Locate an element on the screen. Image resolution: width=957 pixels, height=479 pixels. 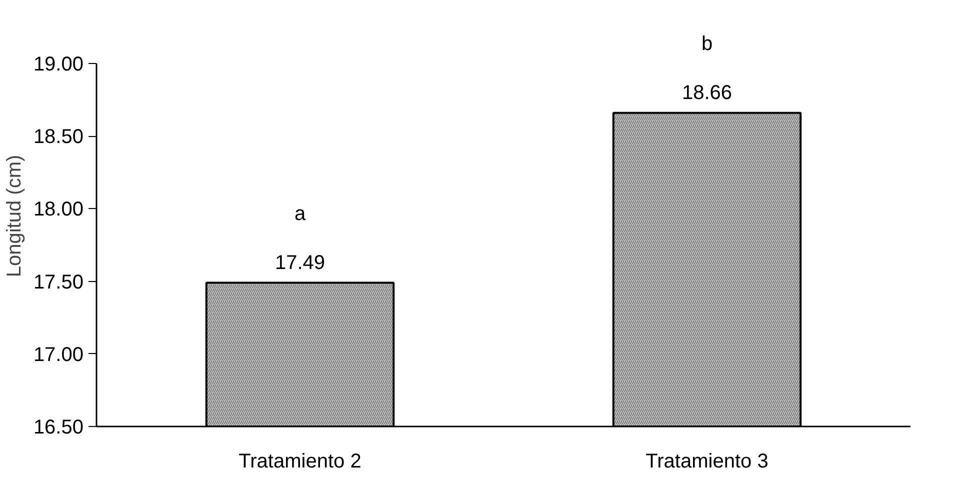
y-tick-label: 18.50 is located at coordinates (58, 137).